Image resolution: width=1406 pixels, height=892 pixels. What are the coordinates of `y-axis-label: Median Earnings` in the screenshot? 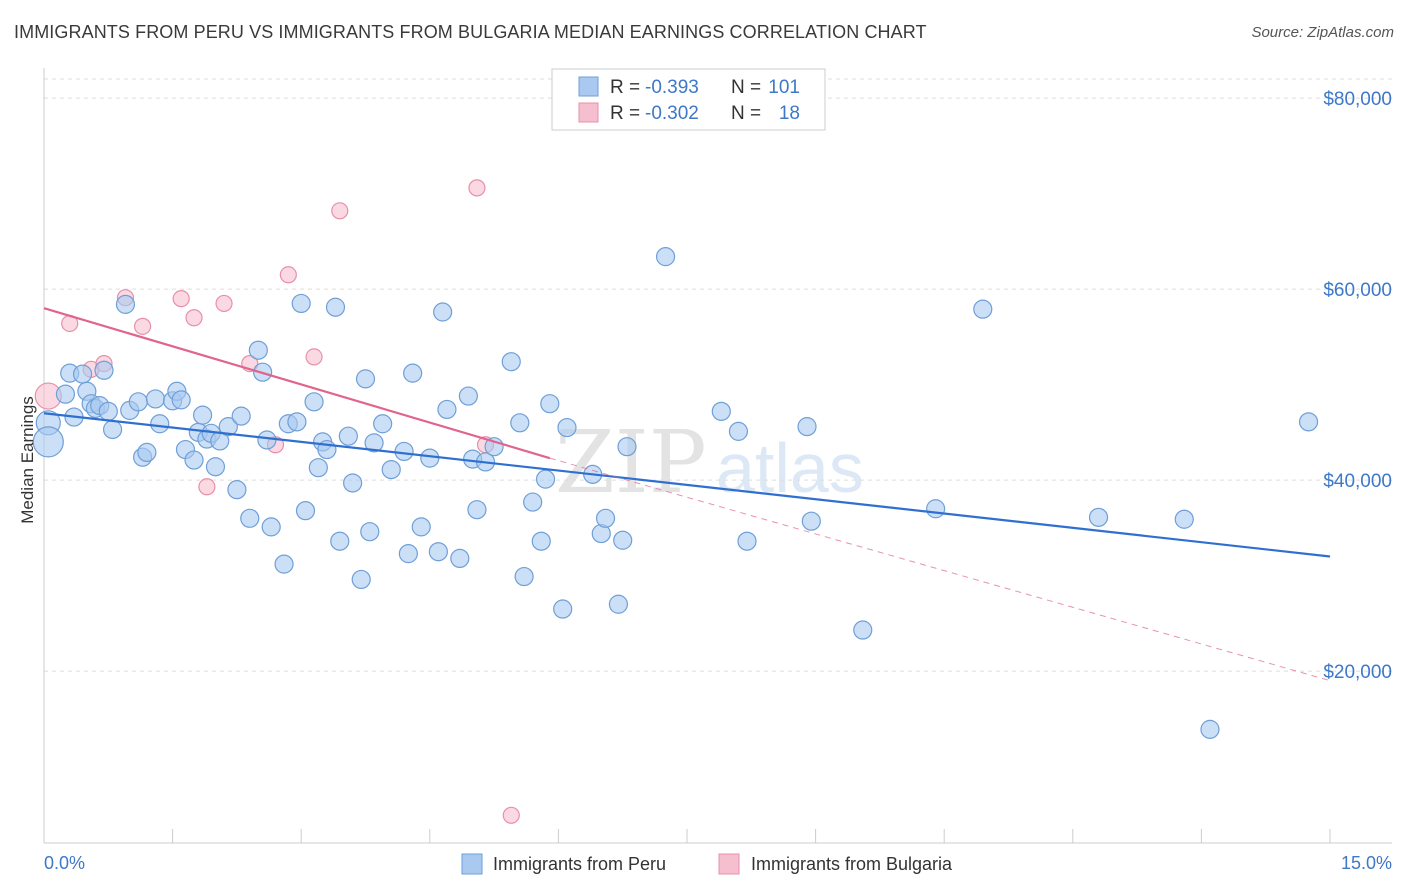 It's located at (27, 460).